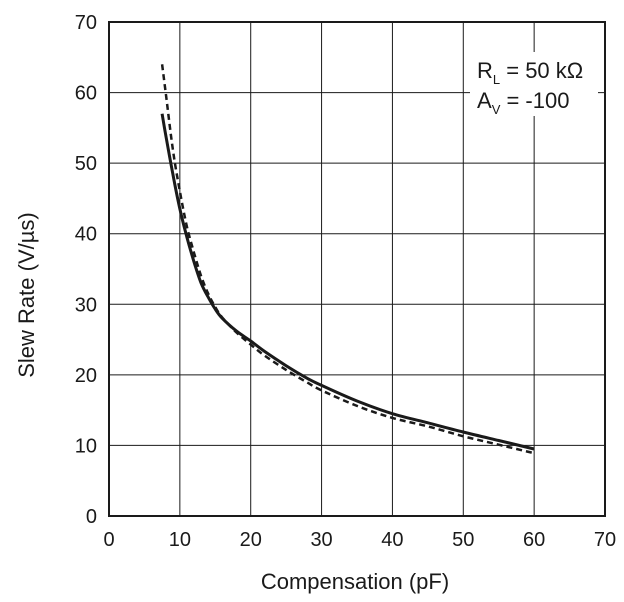  I want to click on y-axis-title: Slew Rate (V/µs), so click(26, 295).